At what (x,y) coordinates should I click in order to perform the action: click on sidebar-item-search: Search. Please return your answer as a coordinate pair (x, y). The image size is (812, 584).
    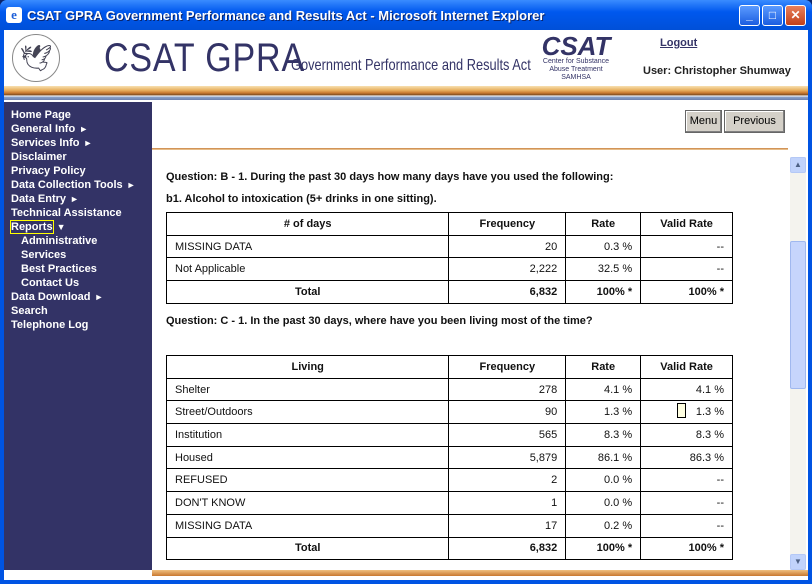
    Looking at the image, I should click on (29, 311).